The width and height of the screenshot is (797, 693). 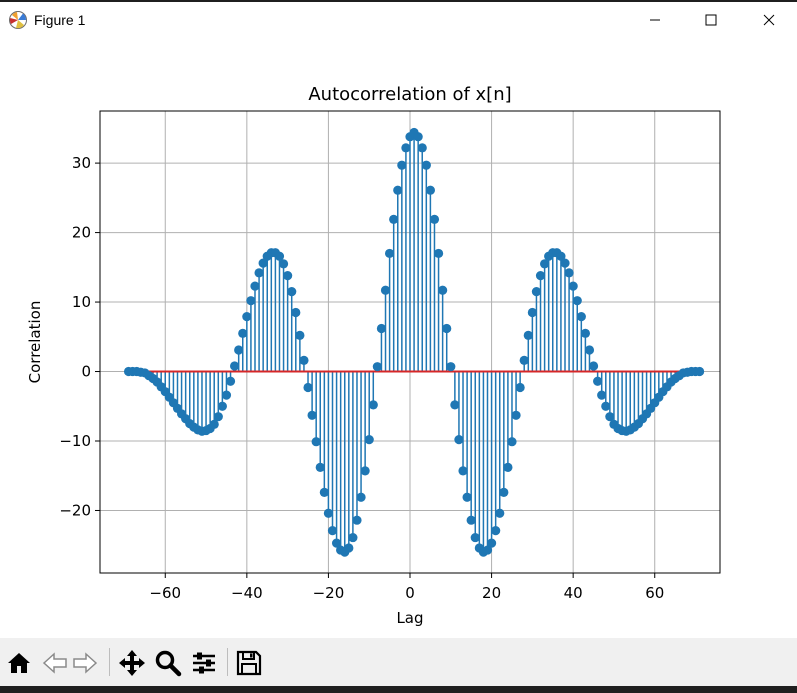 I want to click on y-tick-label: 20, so click(x=81, y=233).